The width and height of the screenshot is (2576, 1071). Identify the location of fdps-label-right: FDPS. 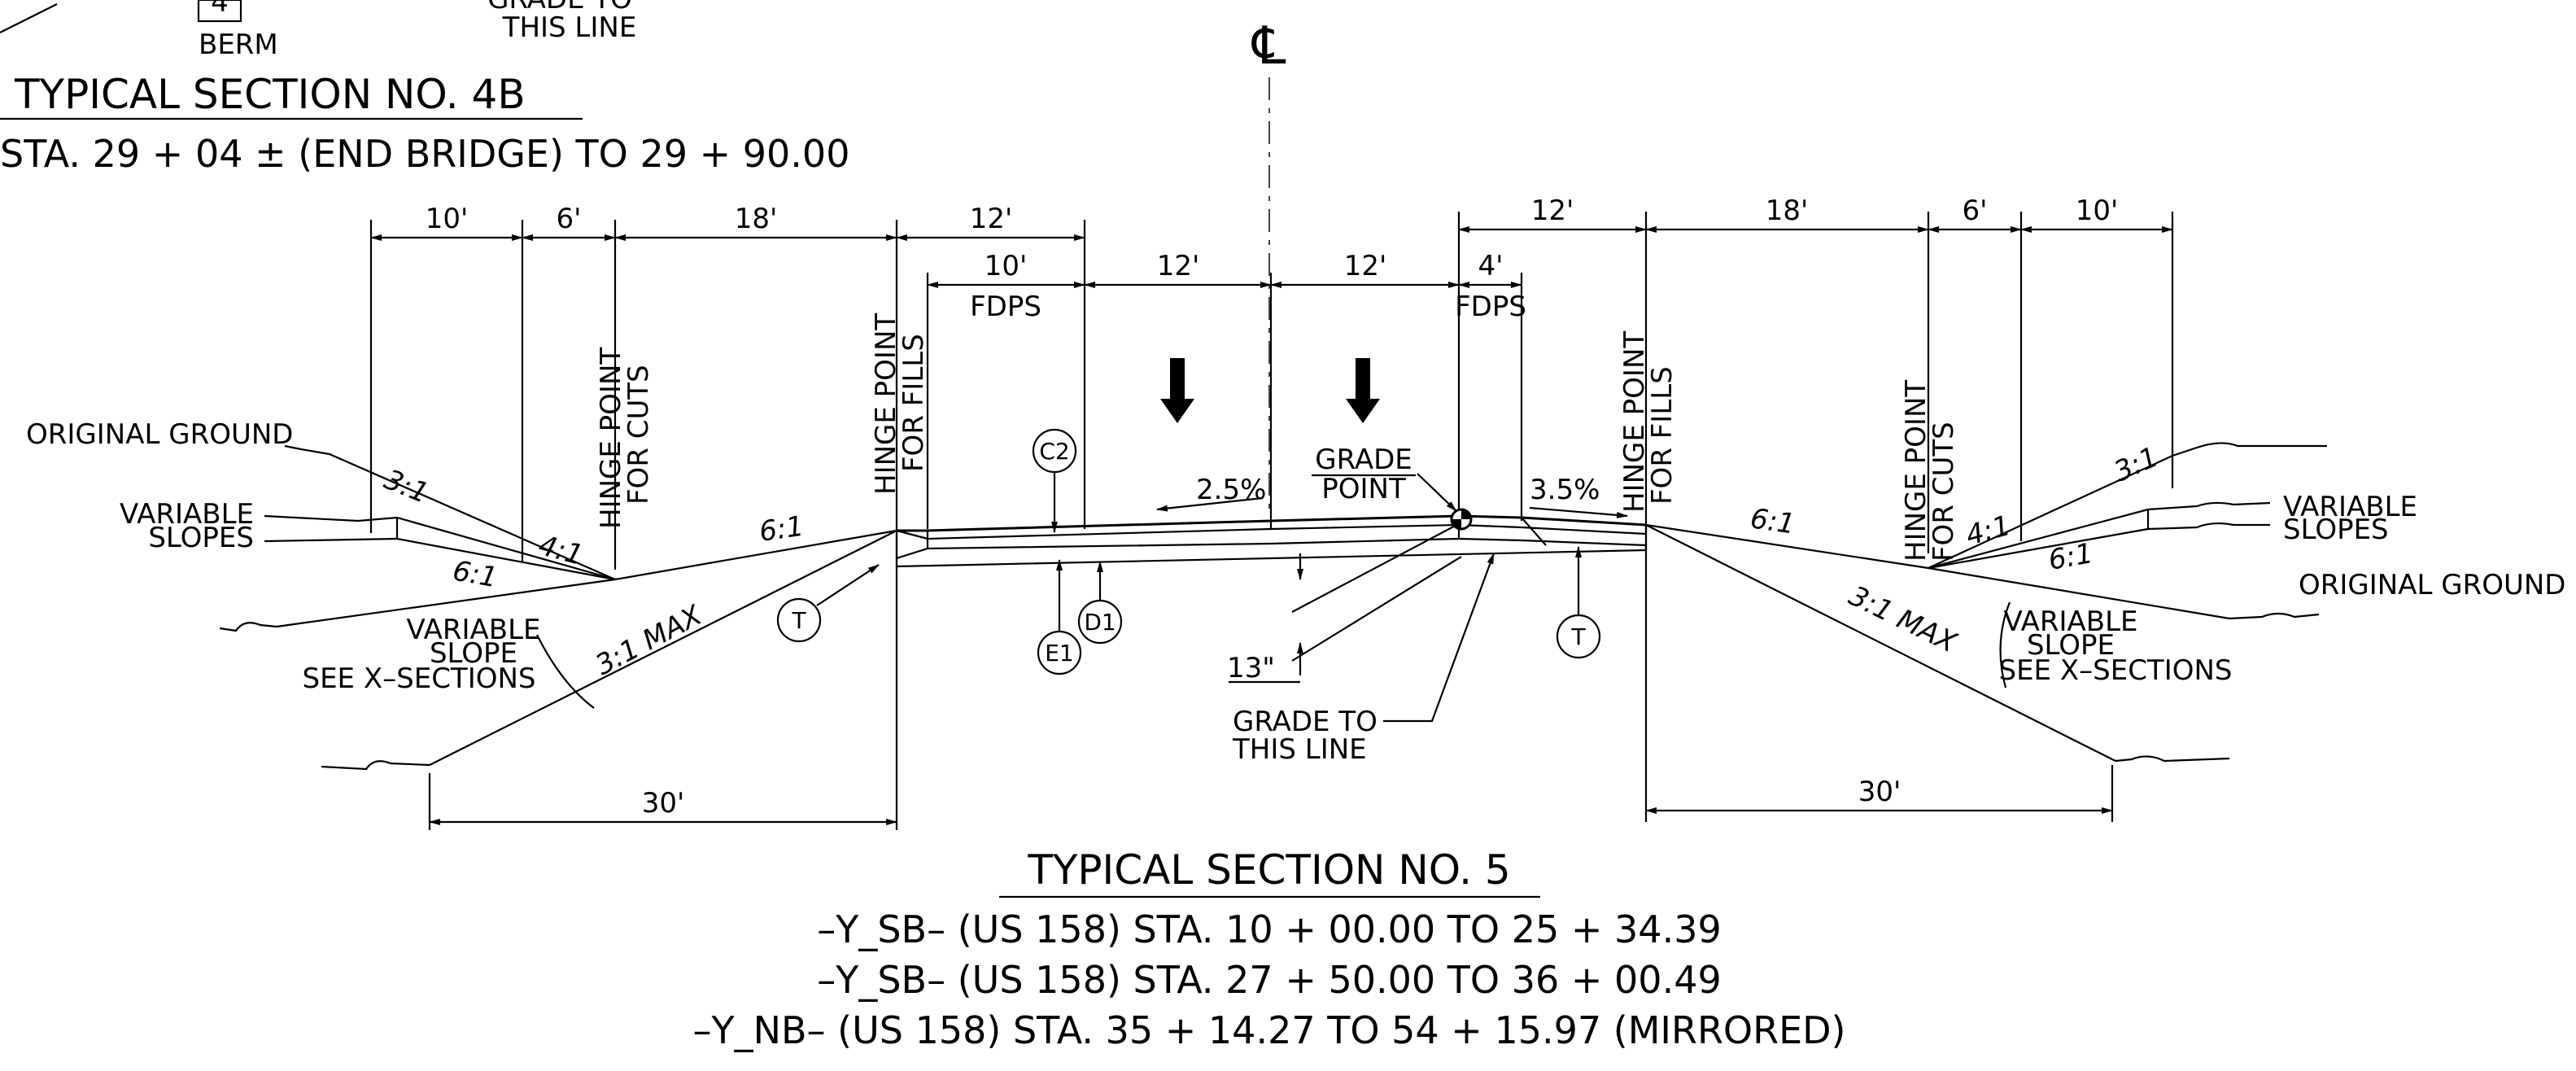
(1490, 307).